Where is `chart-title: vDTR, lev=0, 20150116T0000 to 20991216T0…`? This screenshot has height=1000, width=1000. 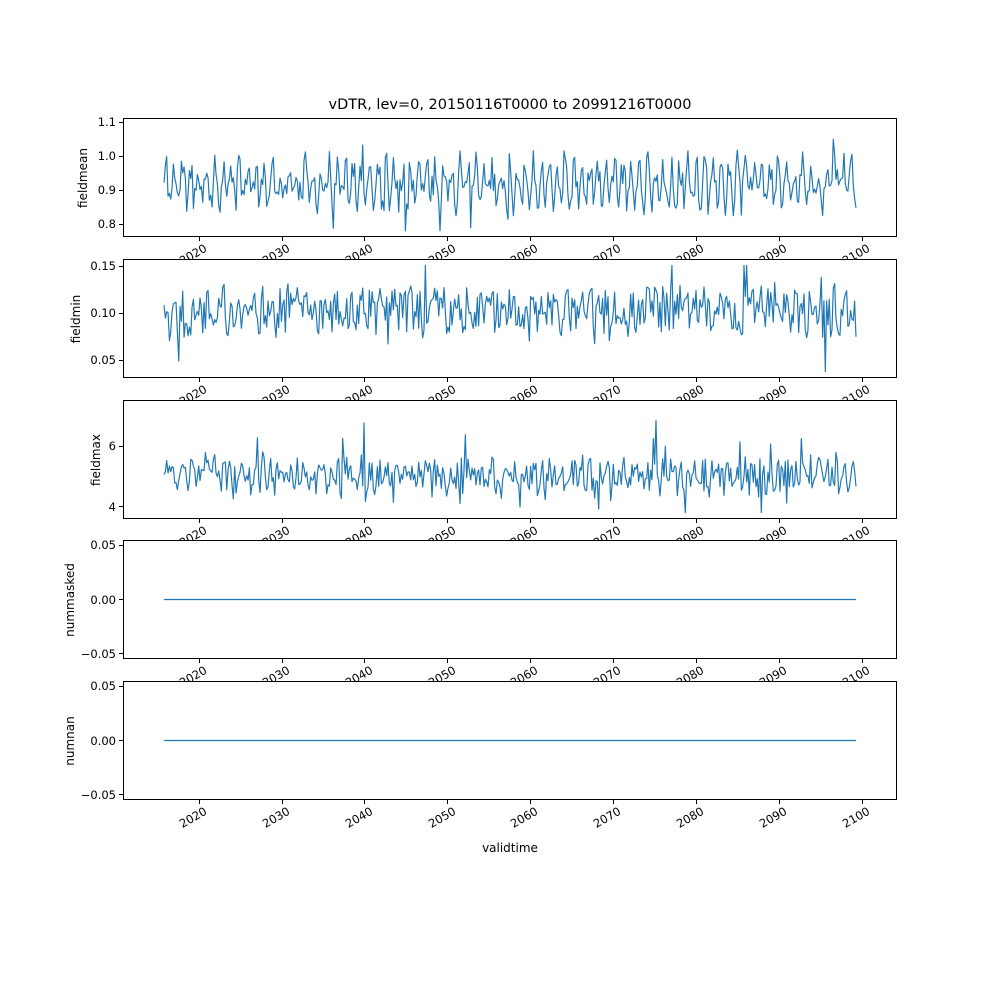
chart-title: vDTR, lev=0, 20150116T0000 to 20991216T0… is located at coordinates (510, 105).